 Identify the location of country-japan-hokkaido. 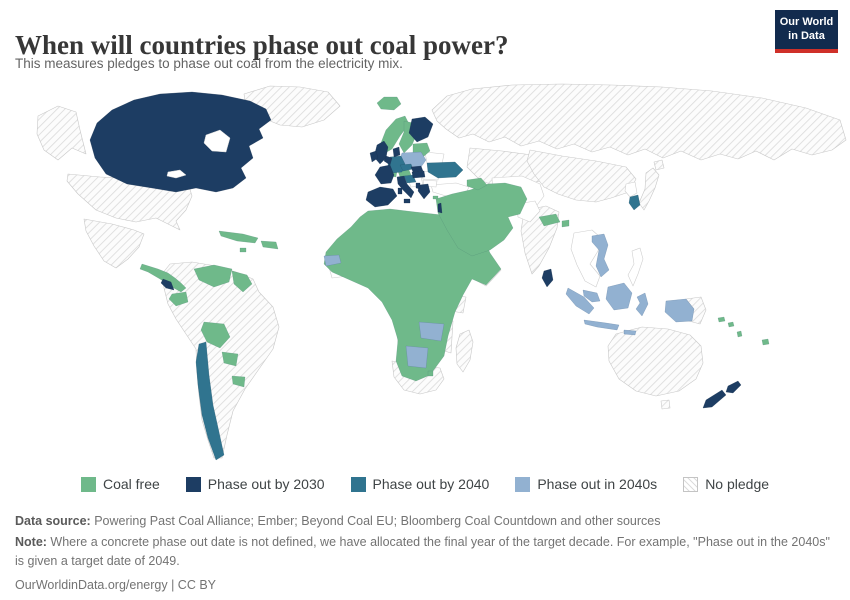
(659, 165).